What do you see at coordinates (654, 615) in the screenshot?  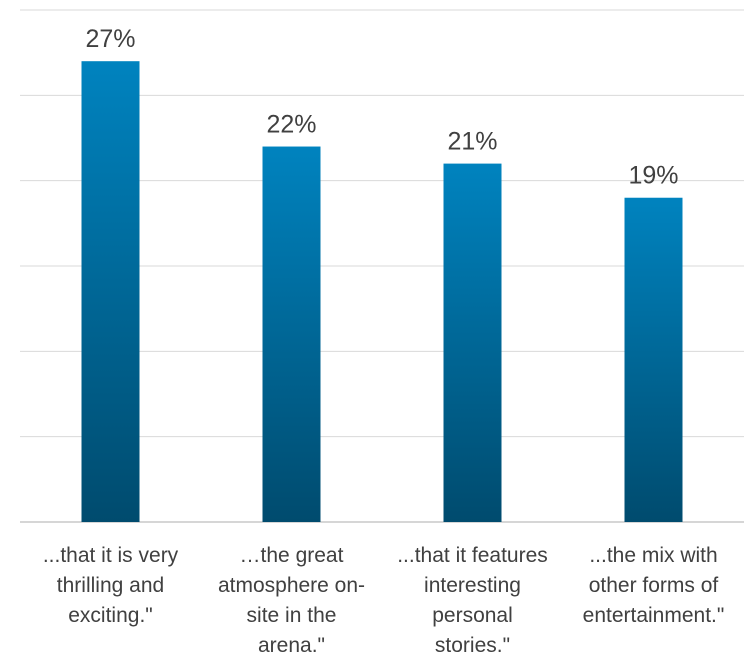 I see `category-label-line: entertainment."` at bounding box center [654, 615].